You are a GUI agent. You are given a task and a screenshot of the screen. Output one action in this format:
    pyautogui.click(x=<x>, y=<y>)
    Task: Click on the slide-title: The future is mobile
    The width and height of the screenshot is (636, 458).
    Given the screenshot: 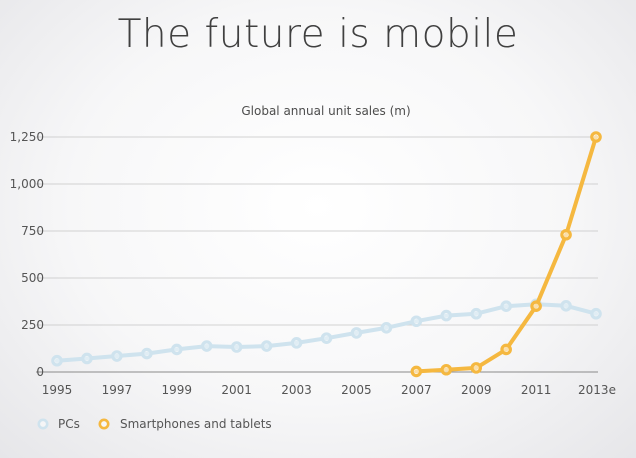 What is the action you would take?
    pyautogui.click(x=318, y=34)
    